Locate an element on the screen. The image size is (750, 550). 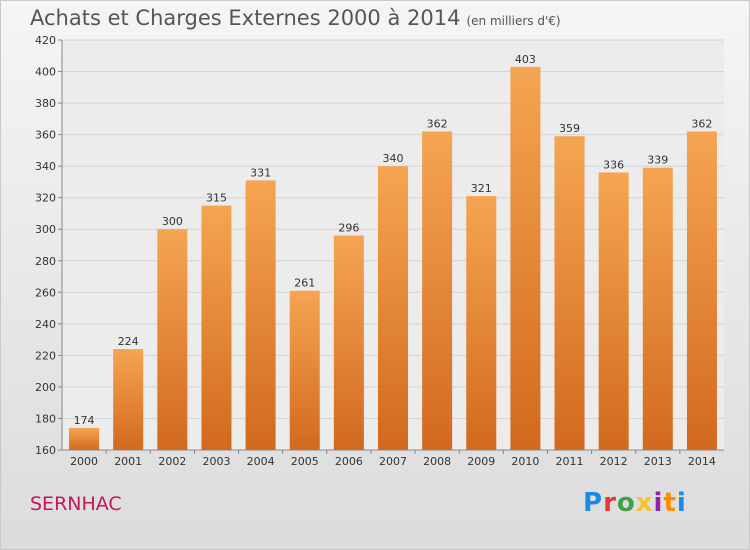
town-name: SERNHAC is located at coordinates (76, 504).